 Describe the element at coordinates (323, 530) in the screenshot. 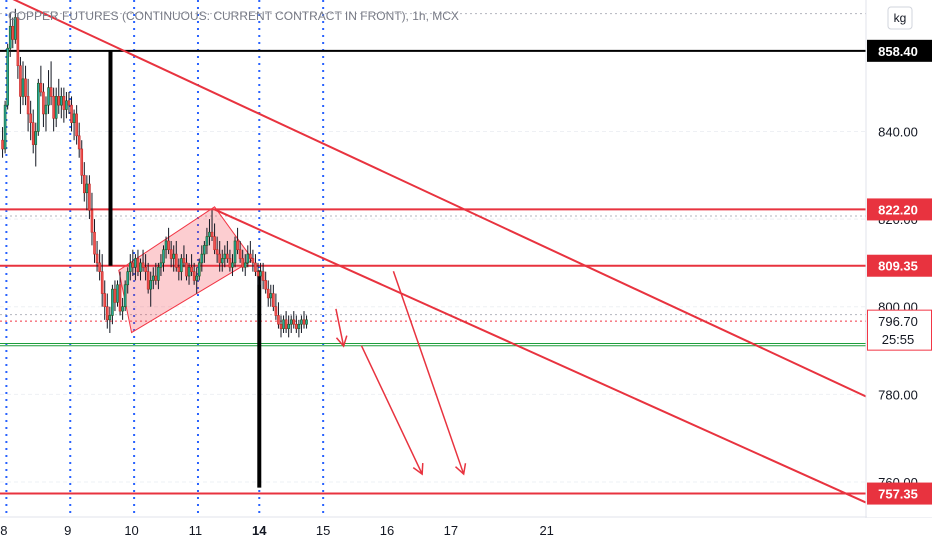

I see `date-tick-label: 15` at that location.